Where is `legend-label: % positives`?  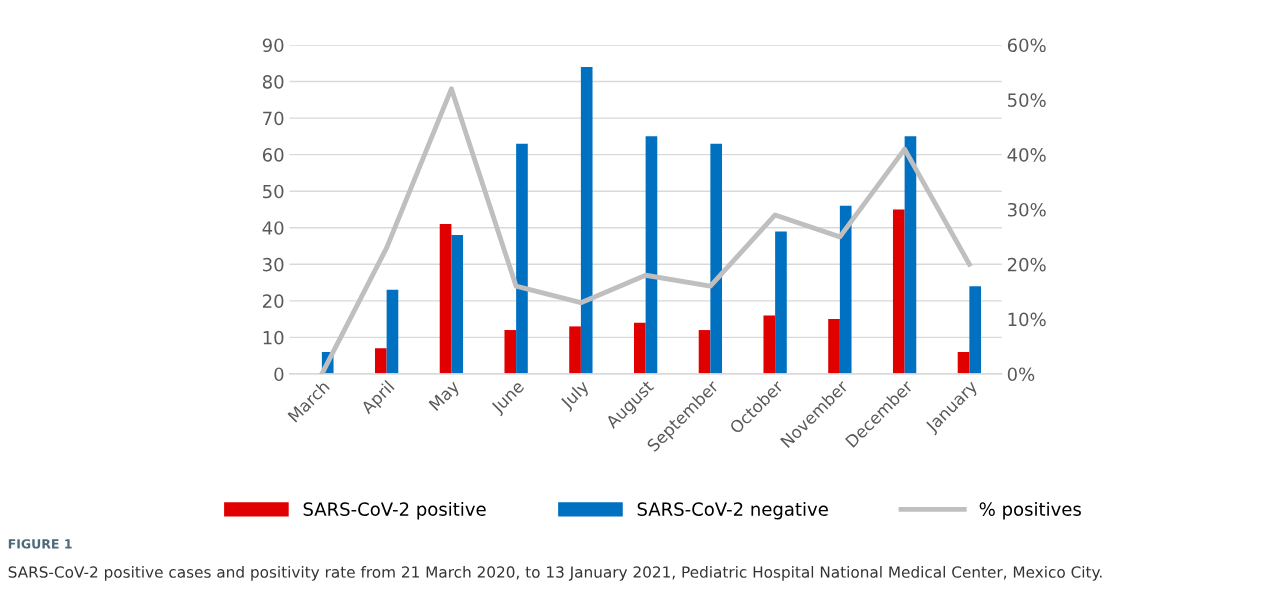 legend-label: % positives is located at coordinates (1030, 510).